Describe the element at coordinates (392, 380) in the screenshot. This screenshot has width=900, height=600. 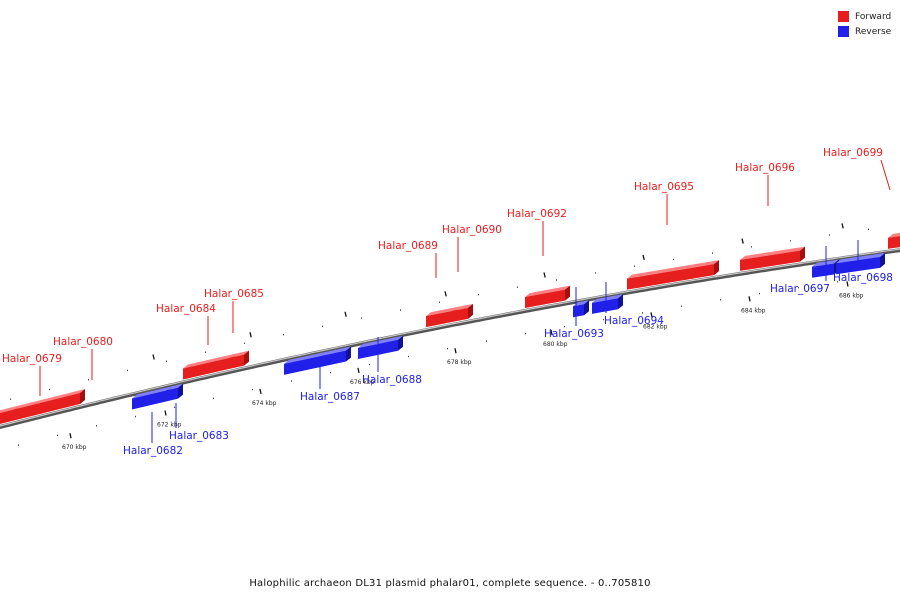
I see `gene-label-halar_0688: Halar_0688` at that location.